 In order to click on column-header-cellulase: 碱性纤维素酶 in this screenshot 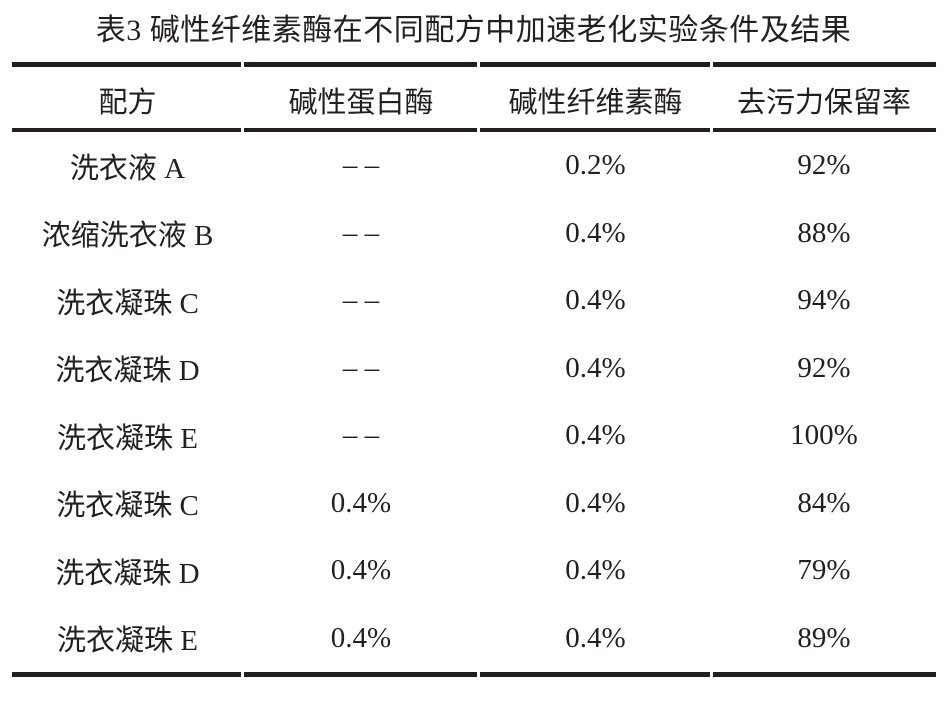, I will do `click(595, 103)`.